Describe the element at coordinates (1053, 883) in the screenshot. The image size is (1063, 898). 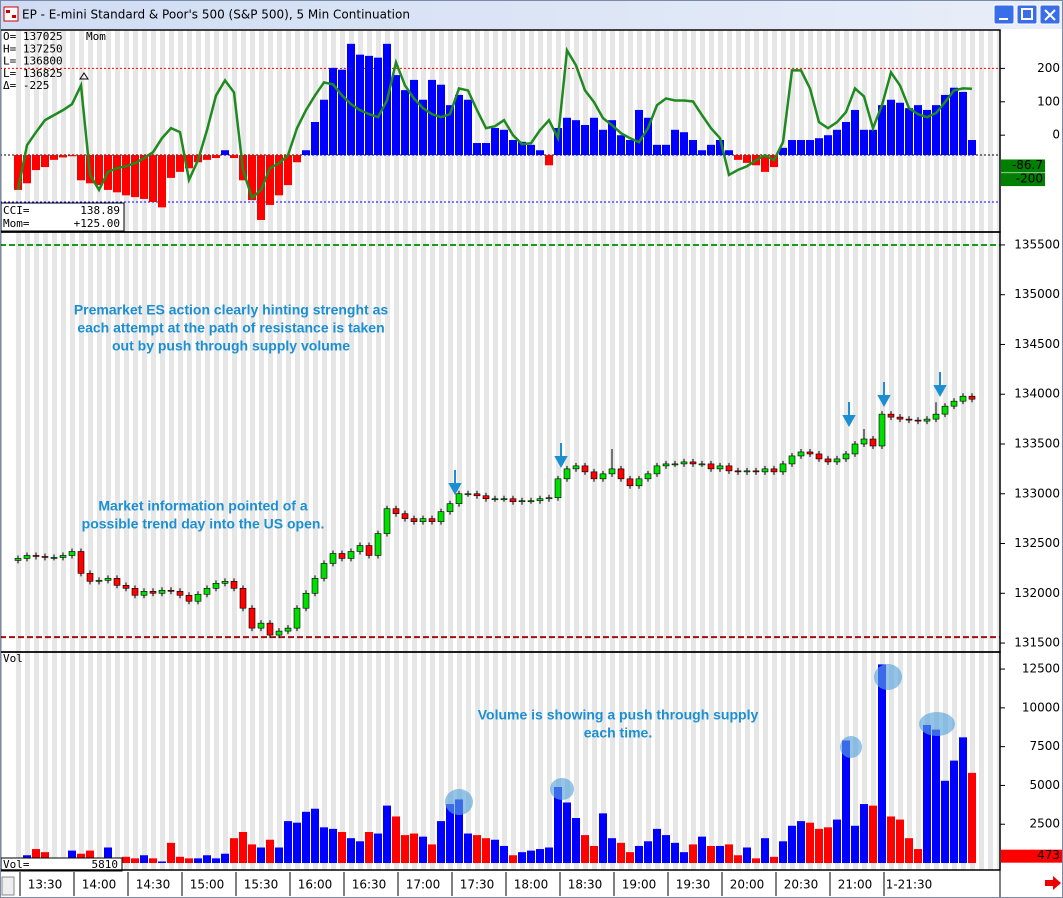
I see `scroll-right-arrow` at that location.